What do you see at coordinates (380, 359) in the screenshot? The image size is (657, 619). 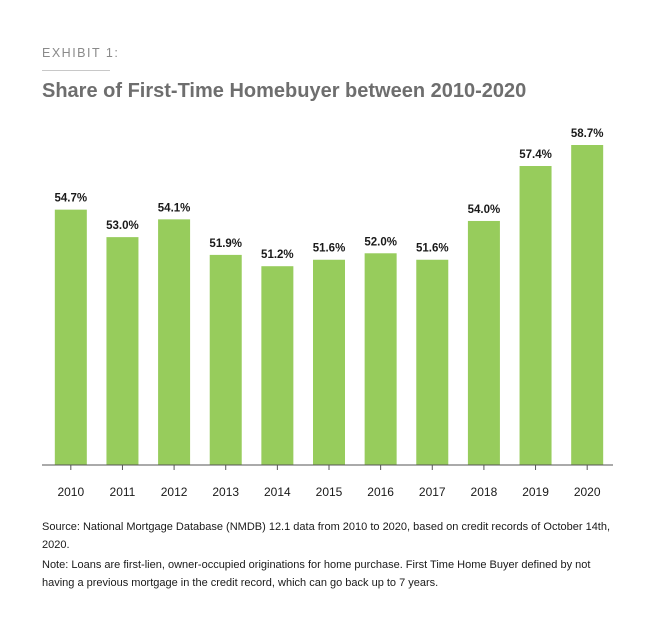 I see `bar-2016` at bounding box center [380, 359].